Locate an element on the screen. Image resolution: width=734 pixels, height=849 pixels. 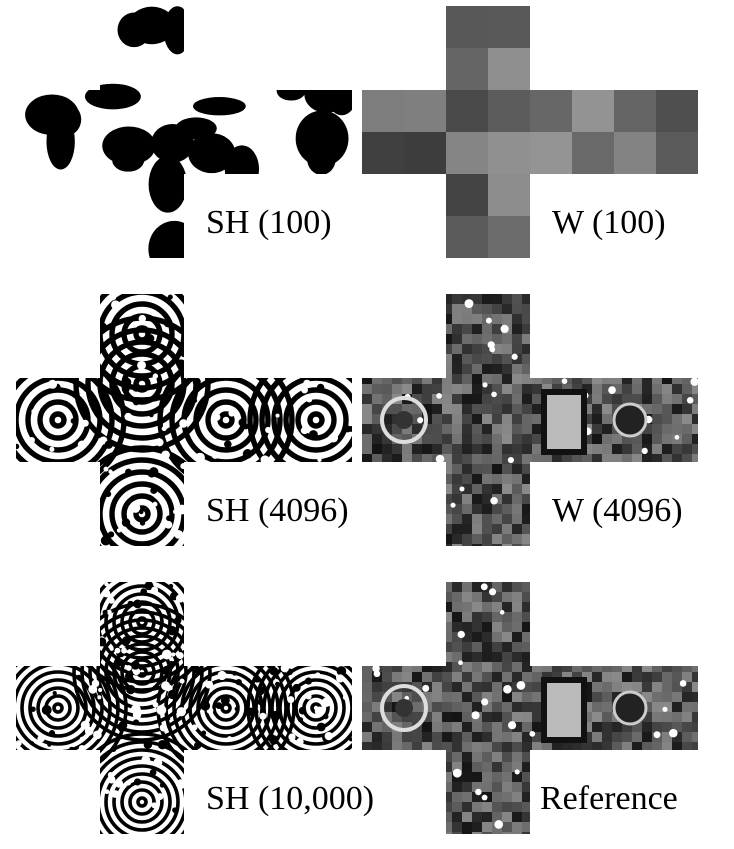
panel-sh-10000: SH (10,000) is located at coordinates (195, 711).